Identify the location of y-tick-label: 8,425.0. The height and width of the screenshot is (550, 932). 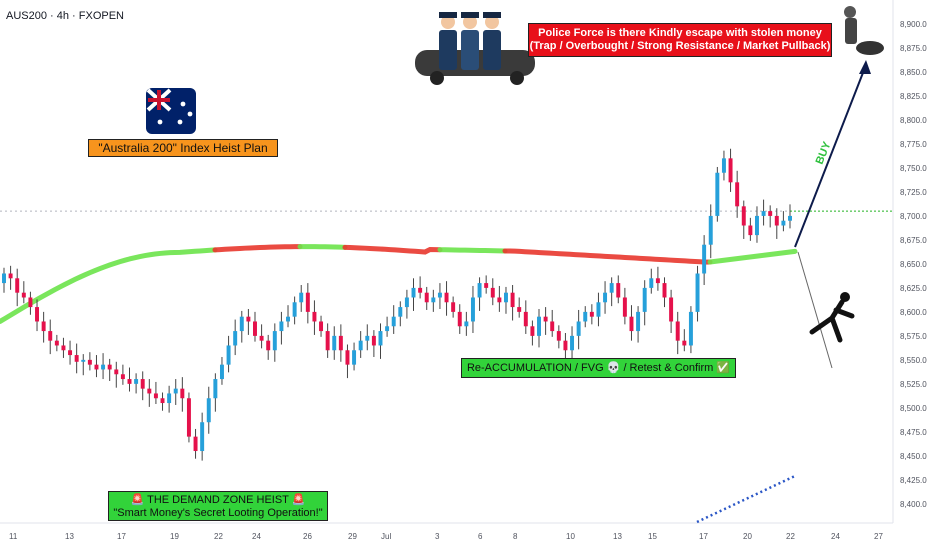
(913, 480).